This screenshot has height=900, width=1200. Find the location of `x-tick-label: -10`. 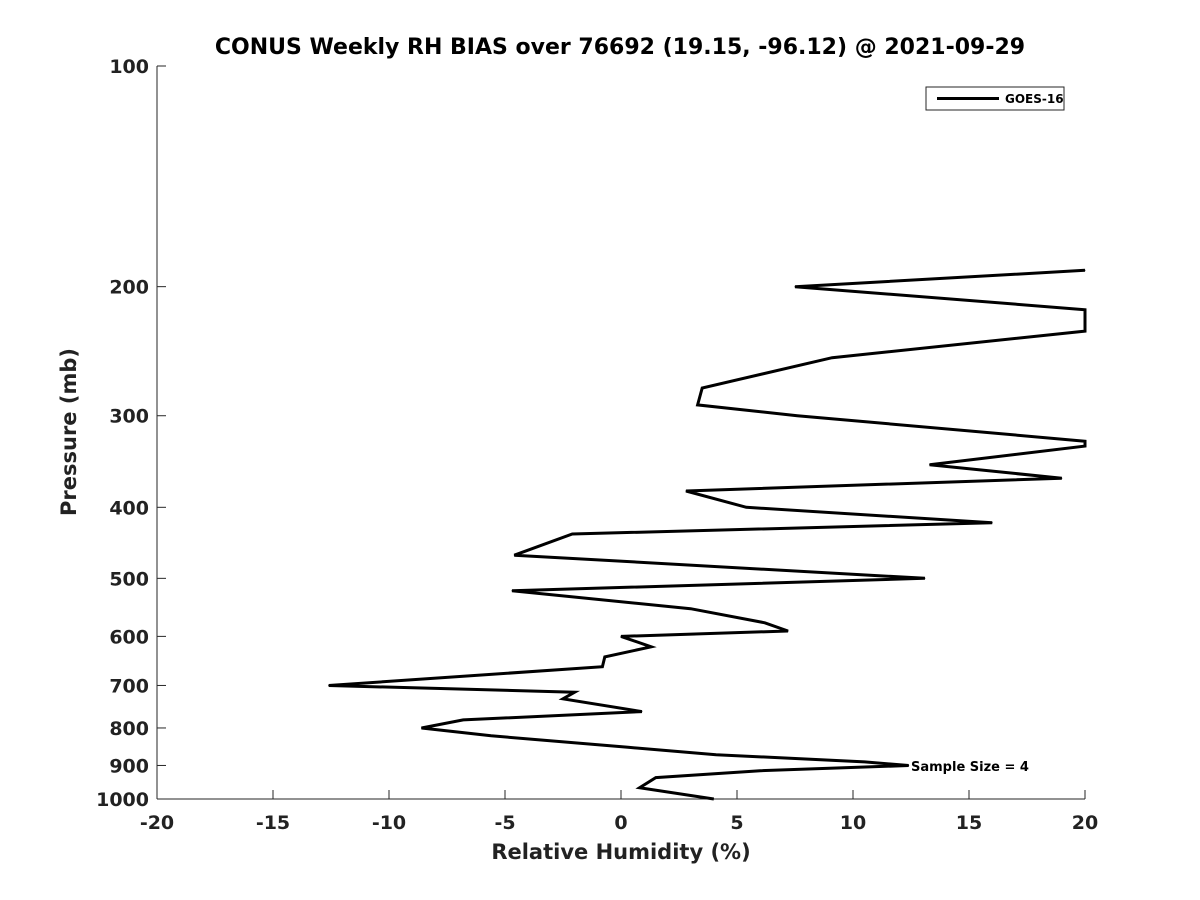

x-tick-label: -10 is located at coordinates (389, 823).